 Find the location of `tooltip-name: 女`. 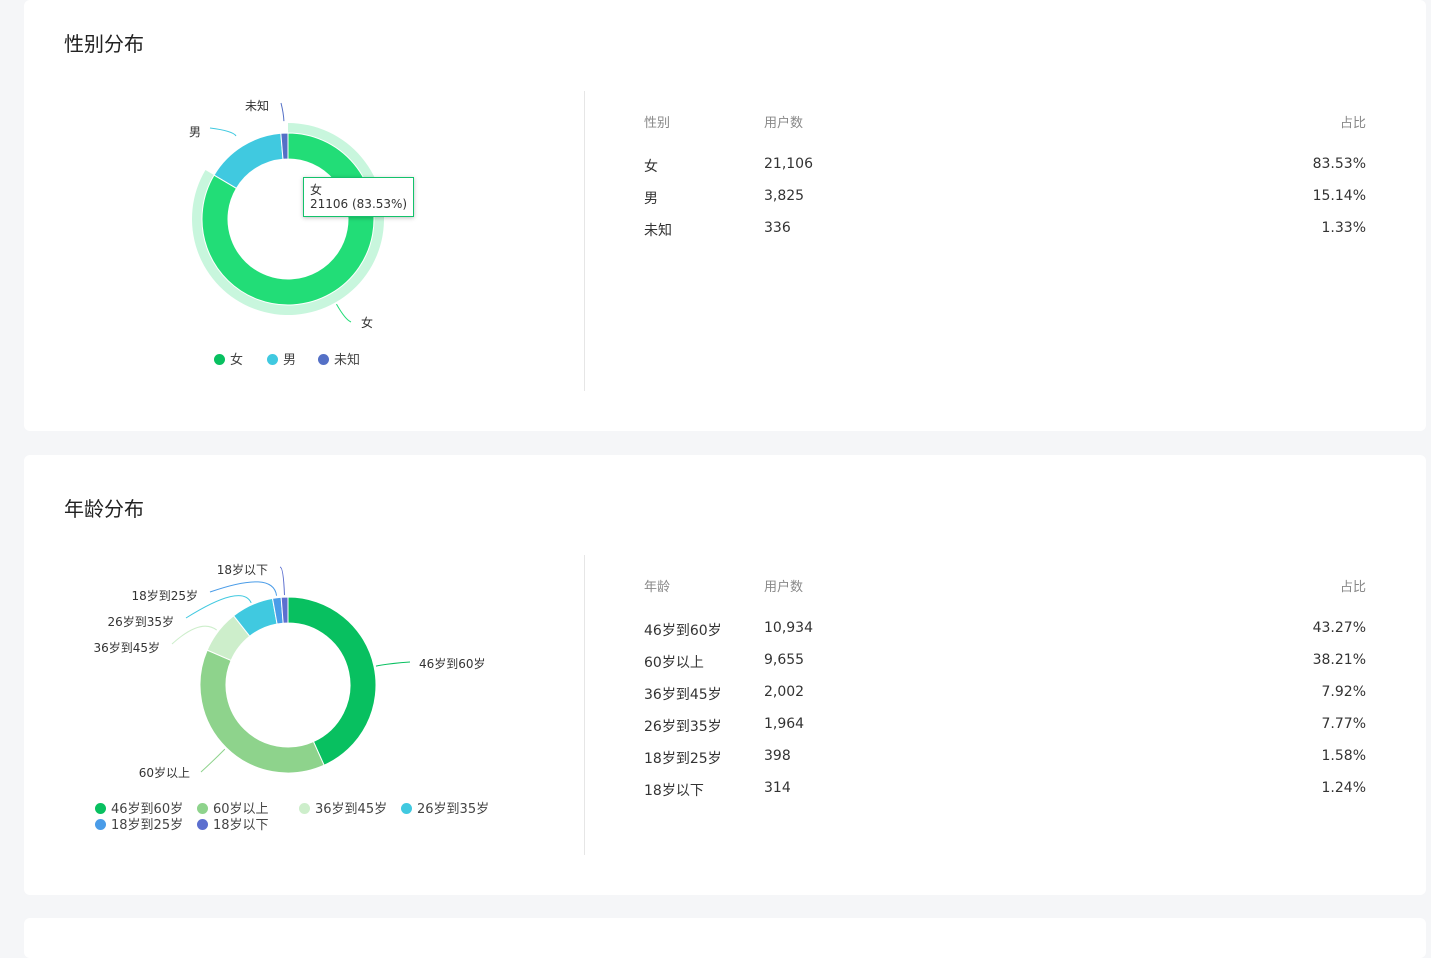

tooltip-name: 女 is located at coordinates (316, 190).